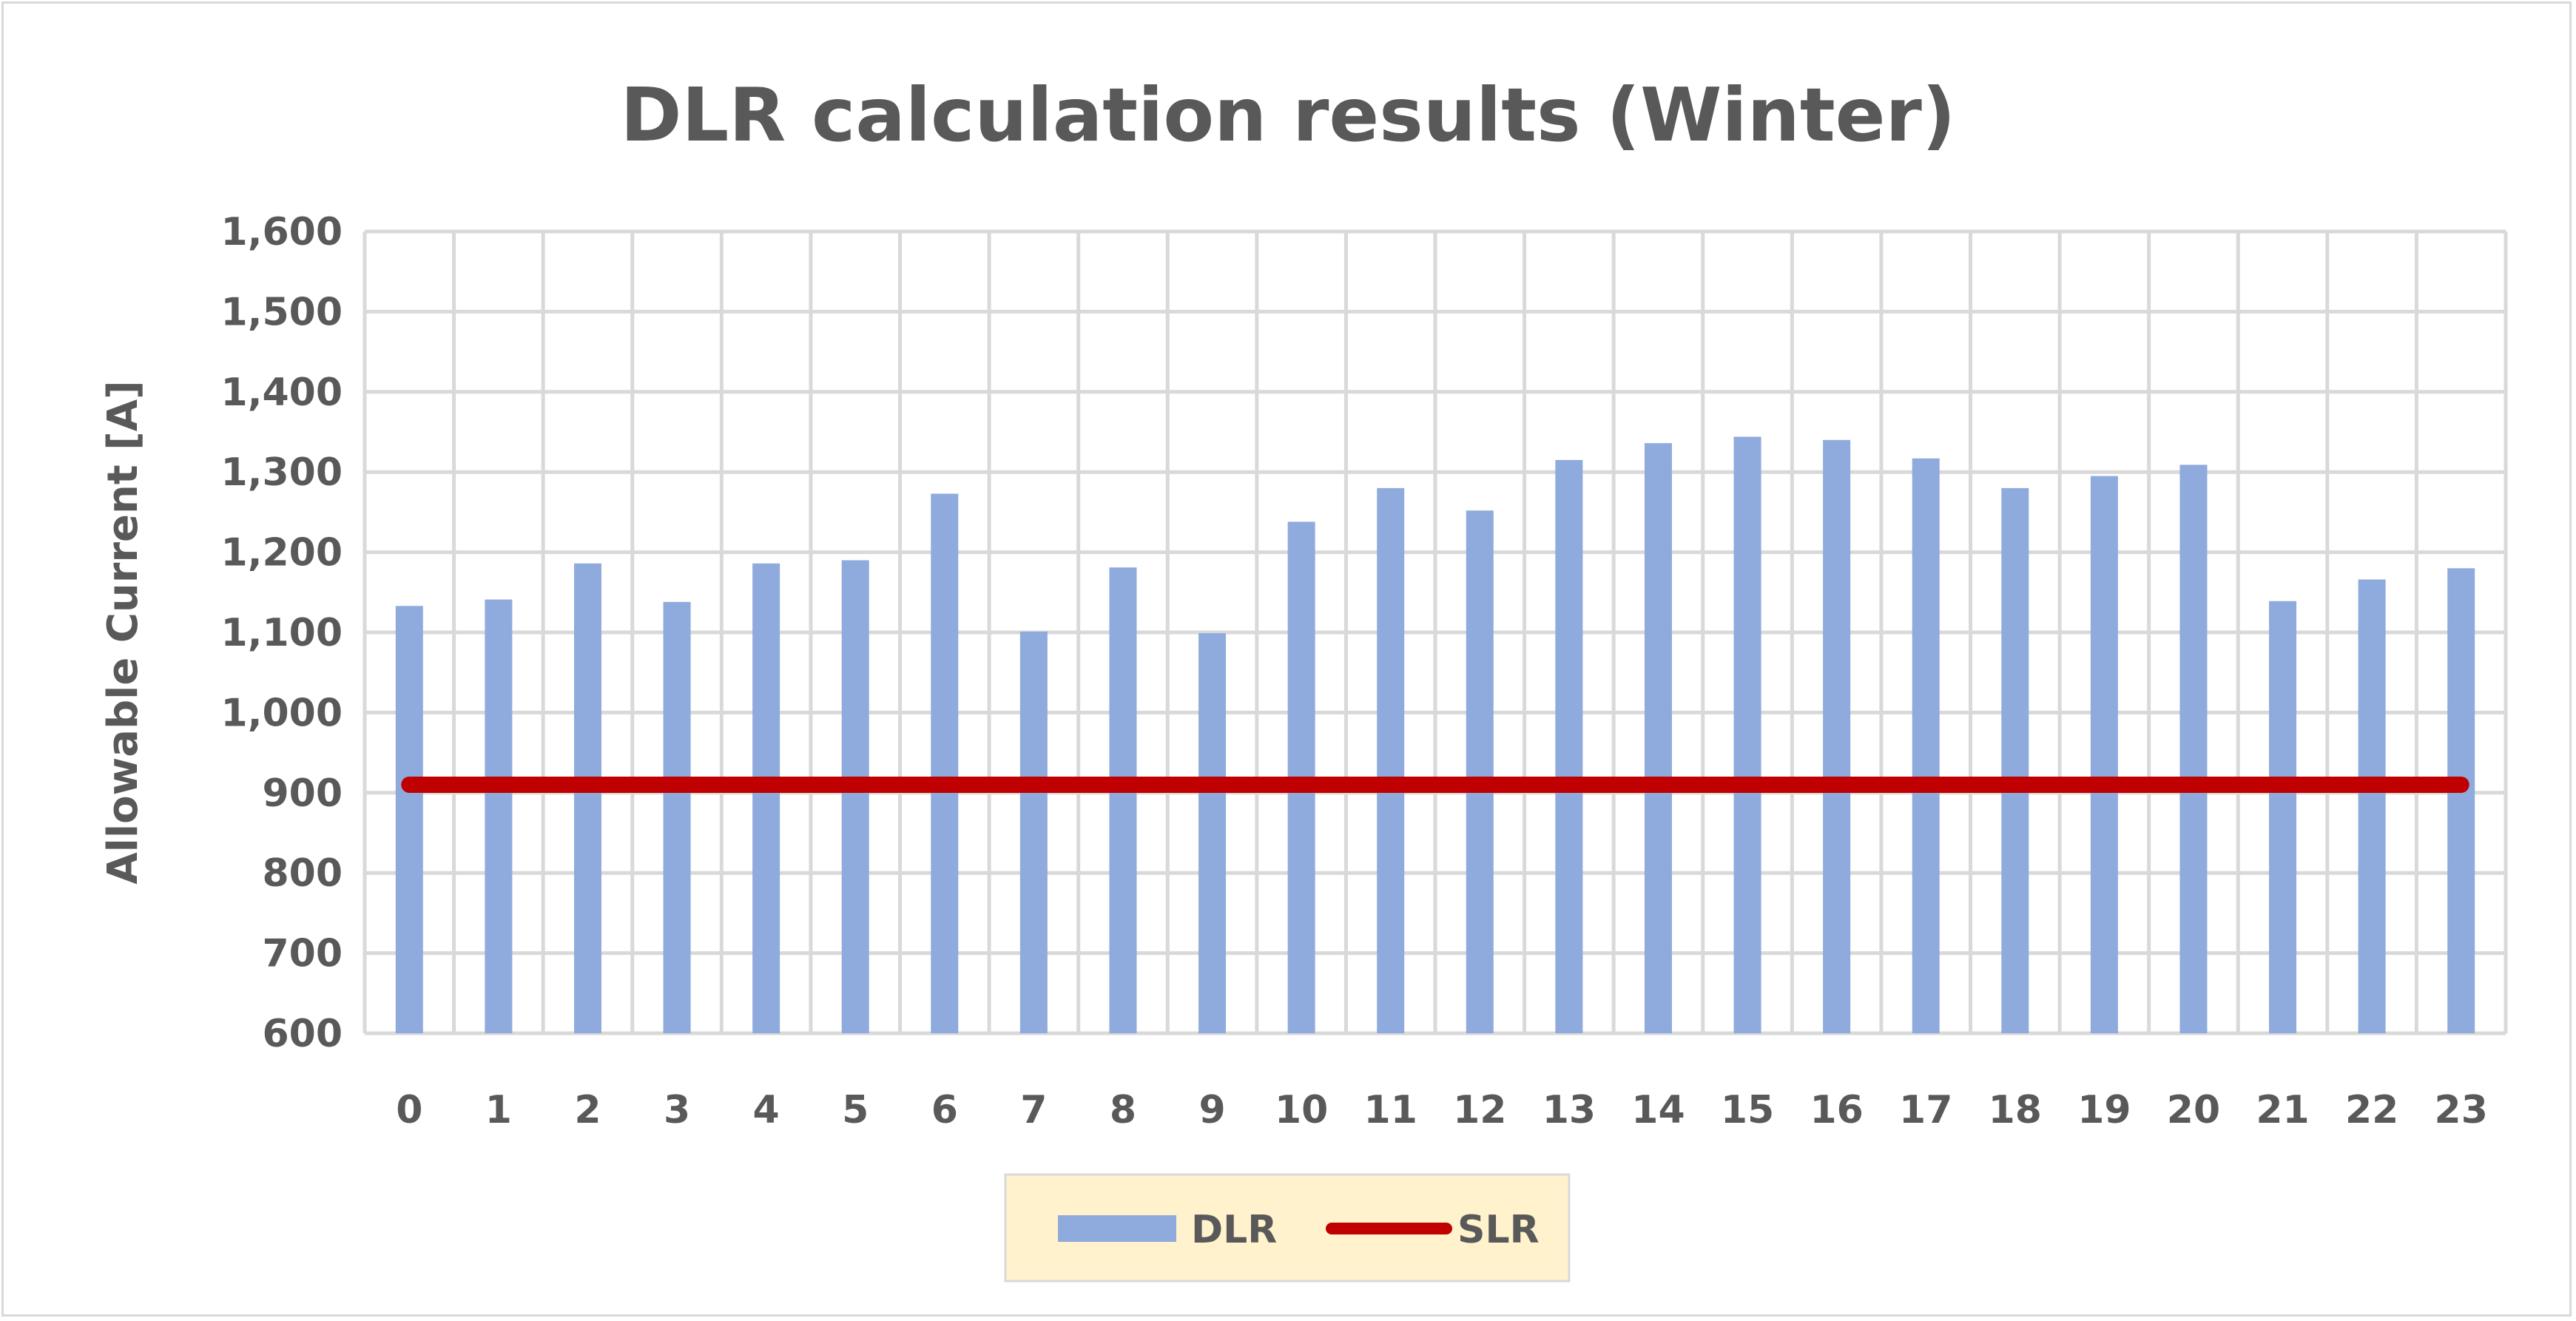 The height and width of the screenshot is (1321, 2576). What do you see at coordinates (1033, 1110) in the screenshot?
I see `x-tick-label: 7` at bounding box center [1033, 1110].